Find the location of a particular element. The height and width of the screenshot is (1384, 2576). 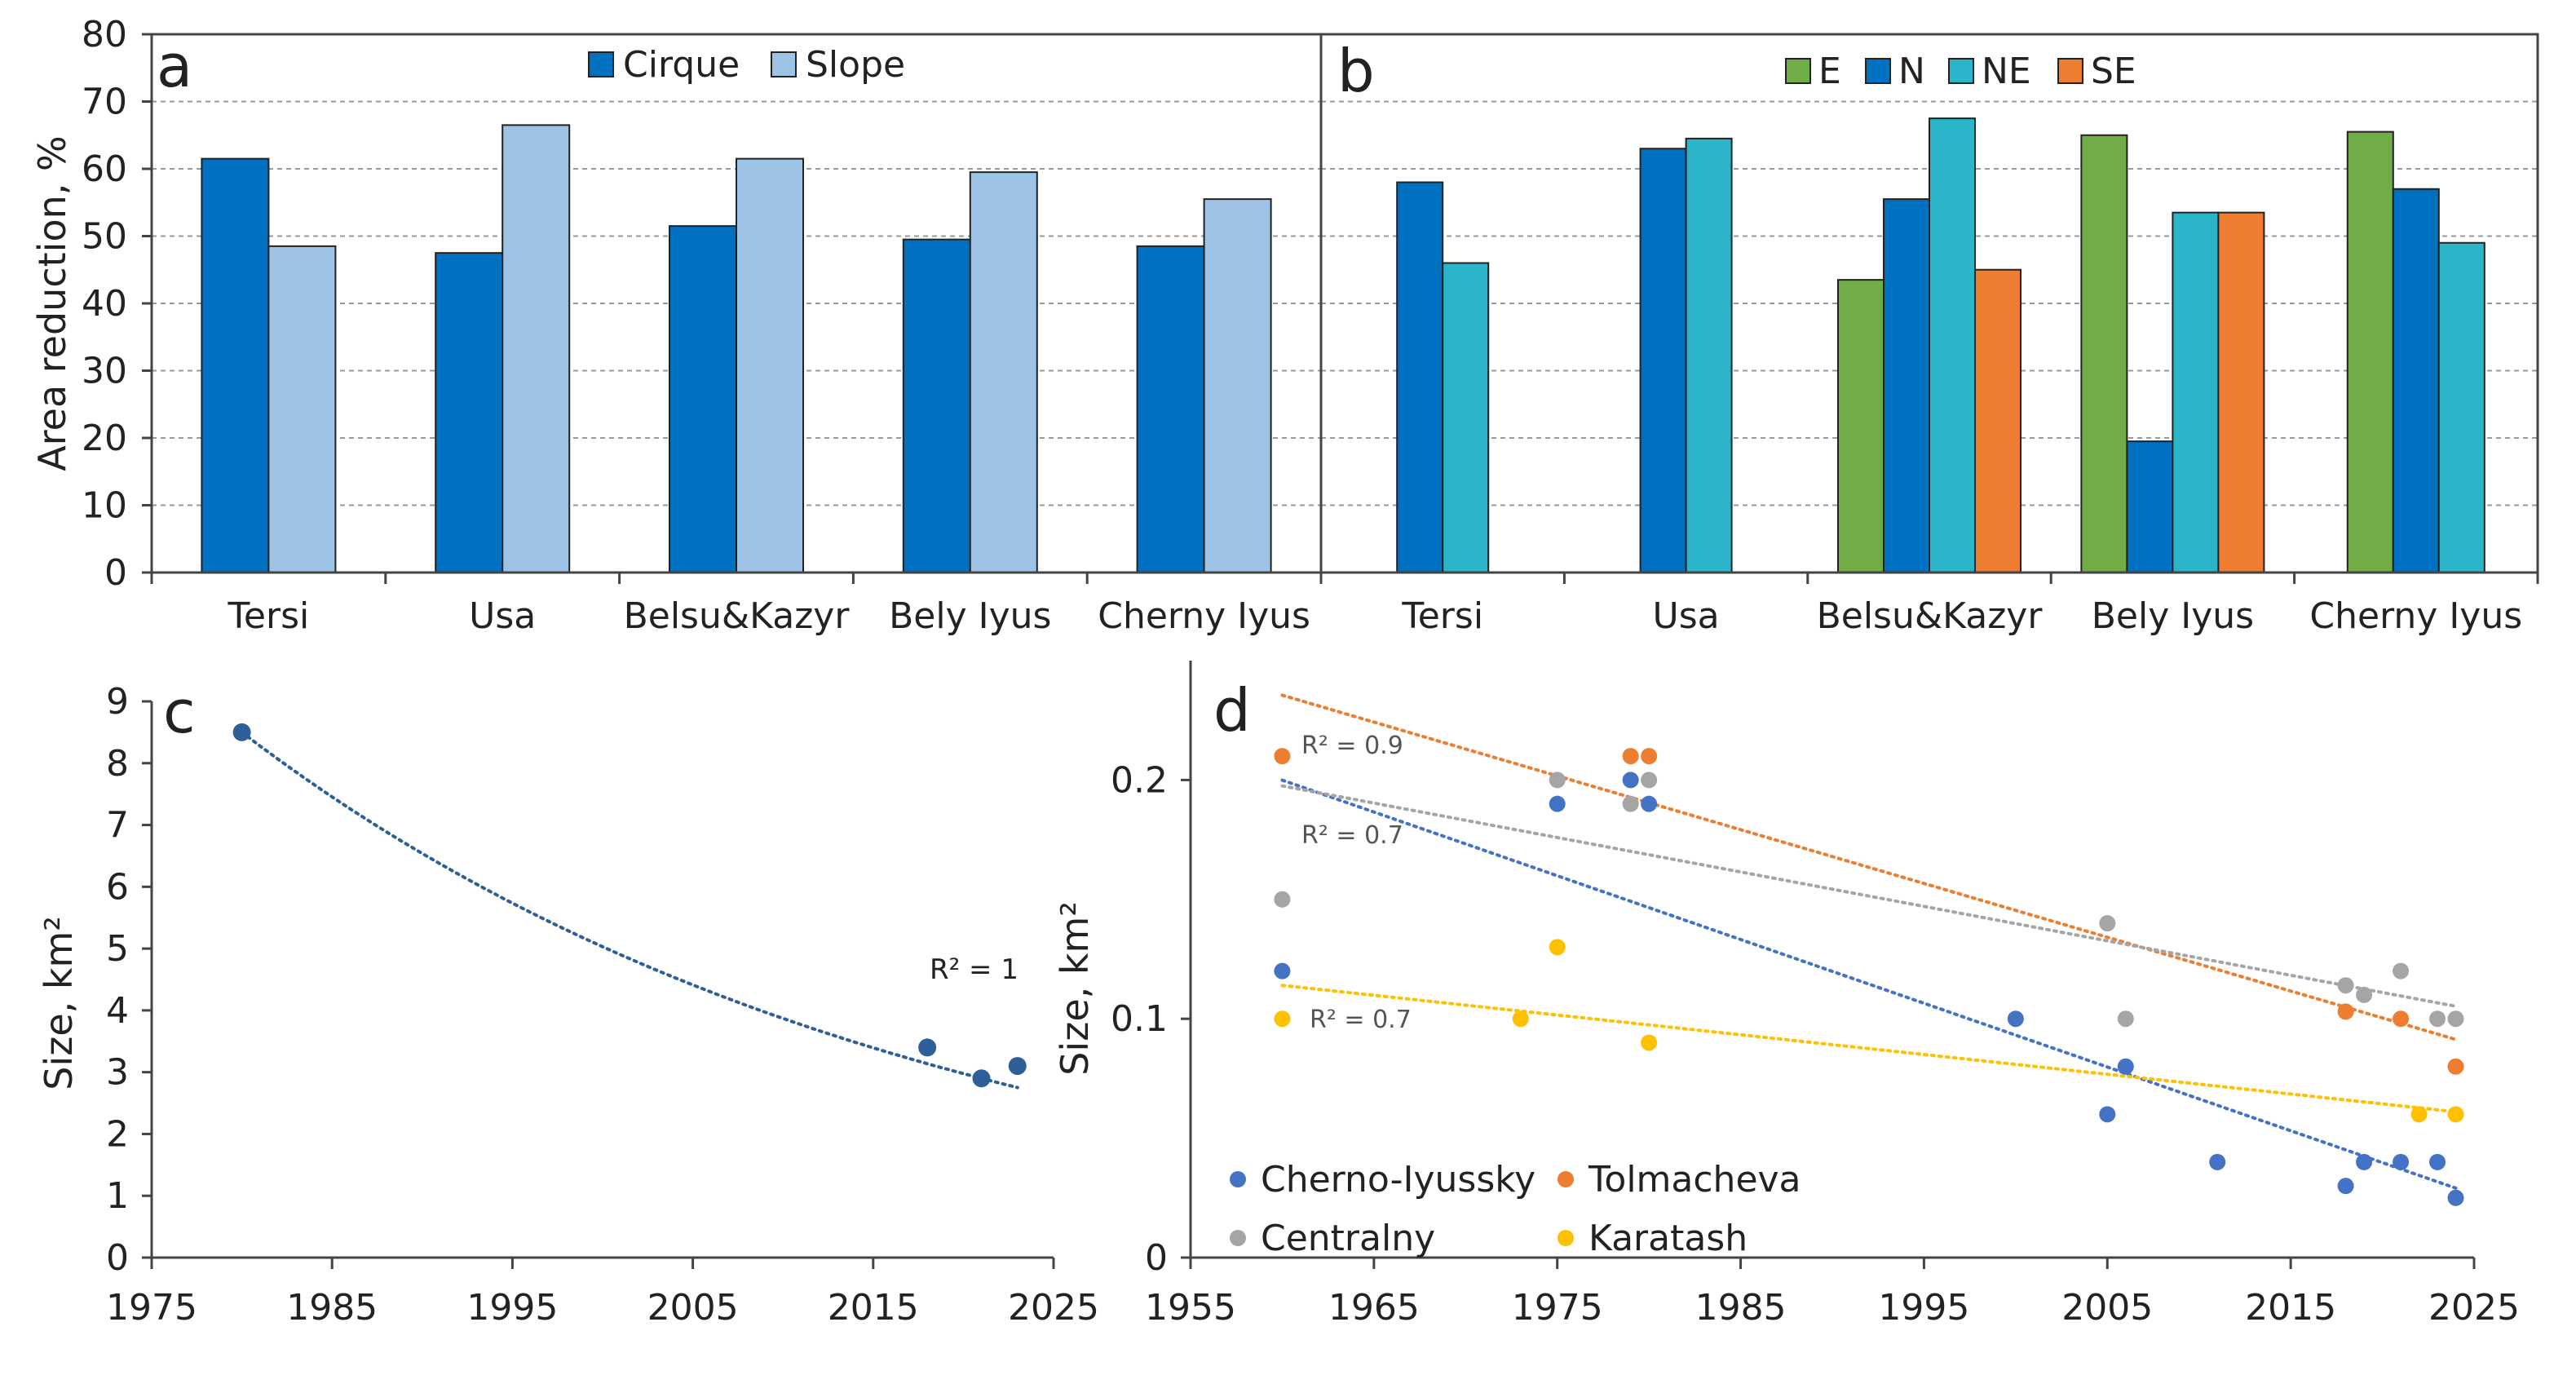

panel-b-bar-tersi-ne is located at coordinates (1466, 417).